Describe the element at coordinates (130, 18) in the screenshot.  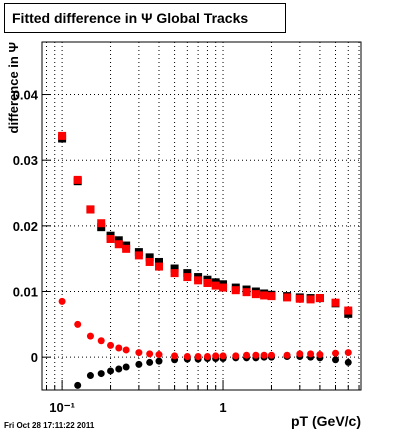
I see `chart-title: Fitted difference in Ψ Global Tracks` at that location.